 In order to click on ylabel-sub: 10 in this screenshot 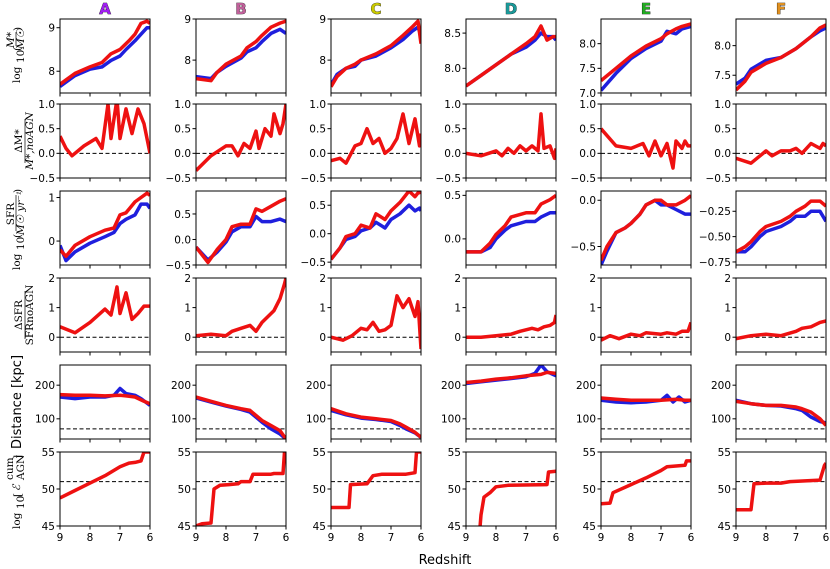, I will do `click(21, 243)`.